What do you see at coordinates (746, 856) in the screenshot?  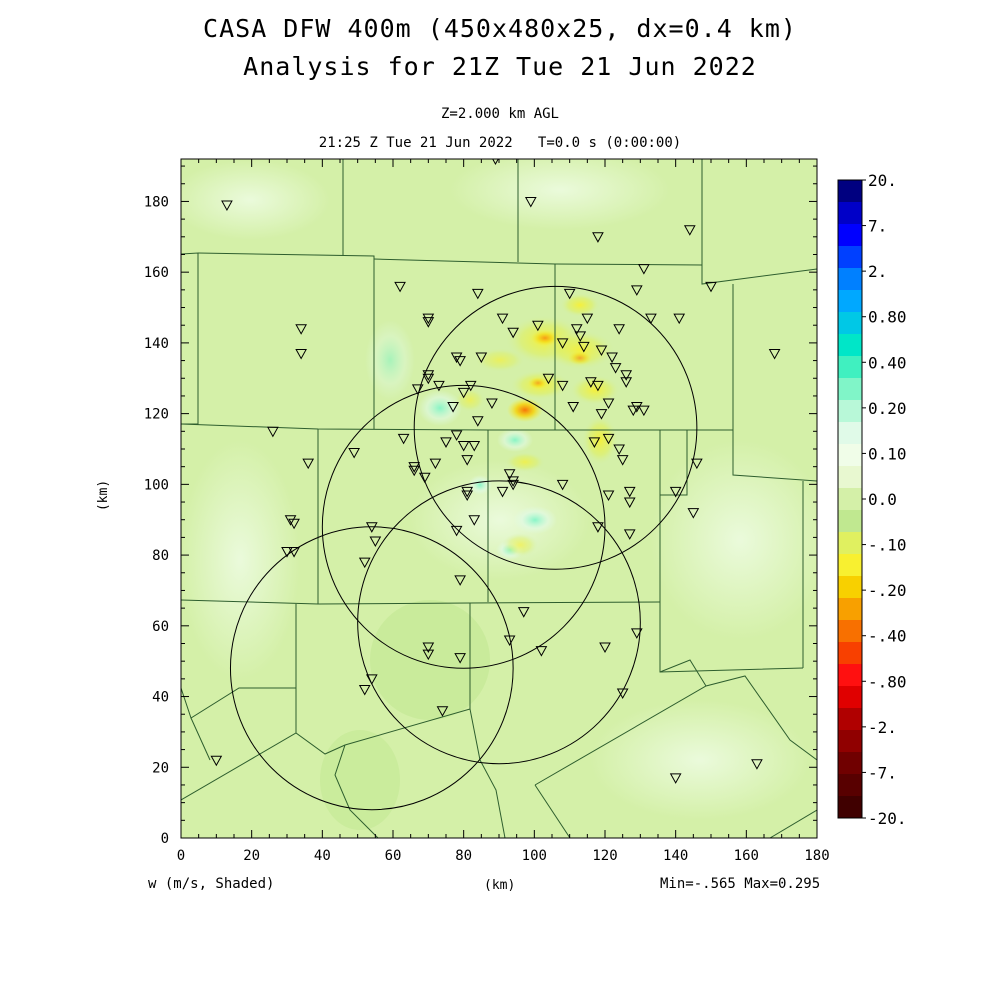 I see `x-tick-label: 160` at bounding box center [746, 856].